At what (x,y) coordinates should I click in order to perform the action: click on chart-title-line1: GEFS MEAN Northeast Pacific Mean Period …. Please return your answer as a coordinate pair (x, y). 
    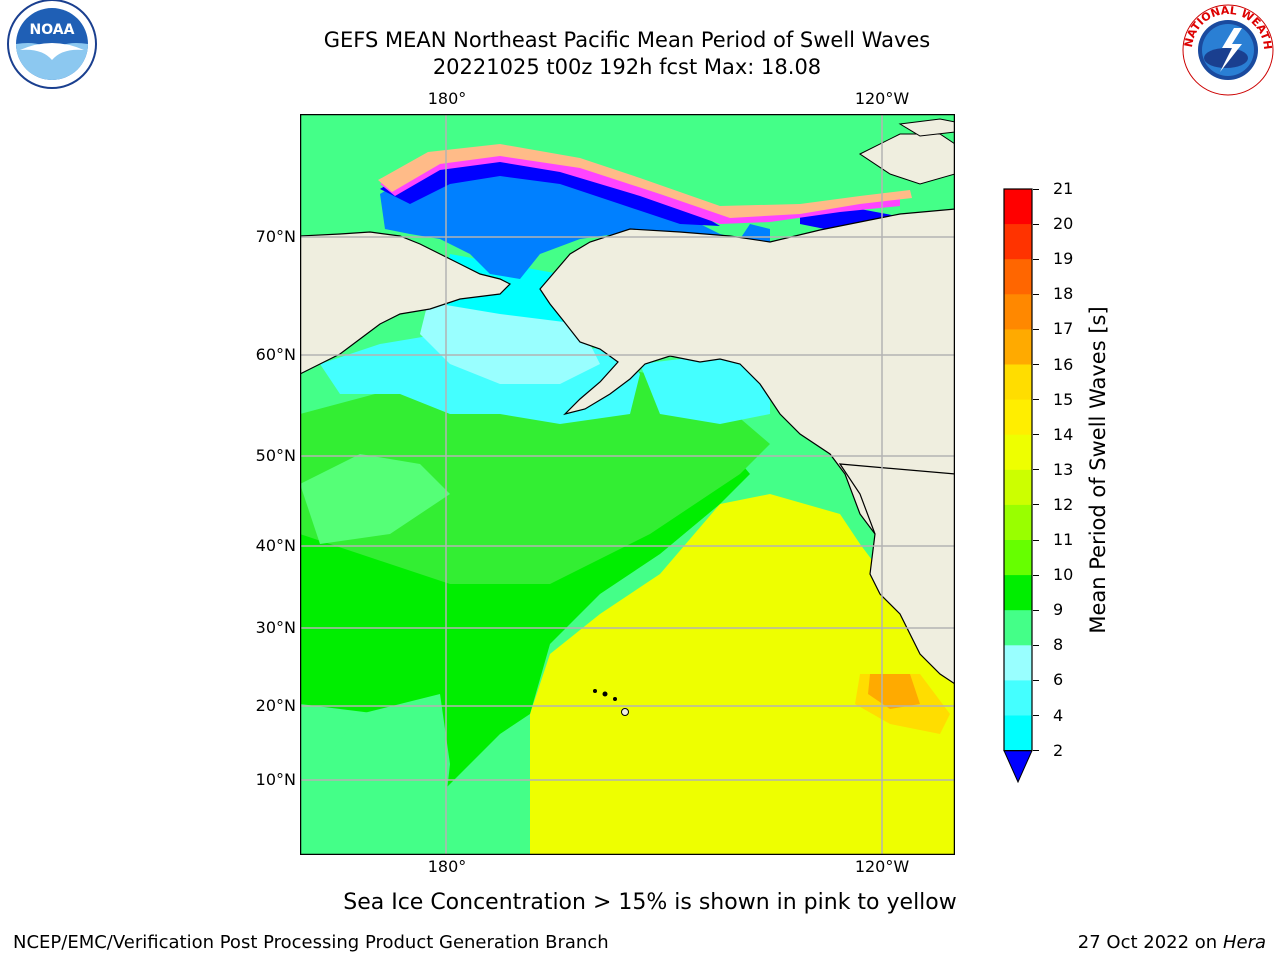
    Looking at the image, I should click on (627, 40).